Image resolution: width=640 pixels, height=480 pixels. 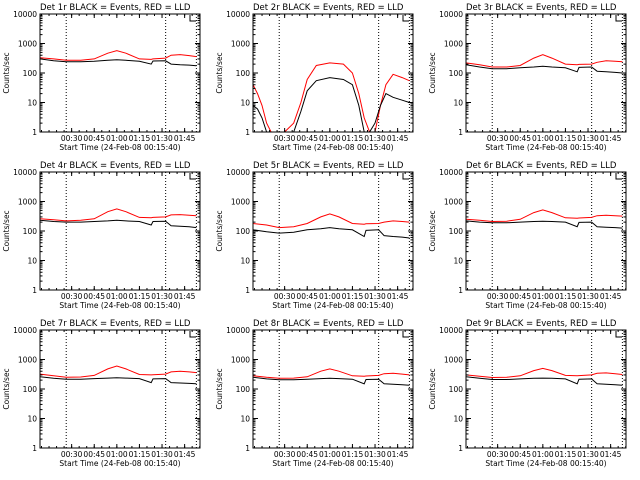 I want to click on panel-title: Det 6r BLACK = Events, RED = LLD, so click(x=541, y=166).